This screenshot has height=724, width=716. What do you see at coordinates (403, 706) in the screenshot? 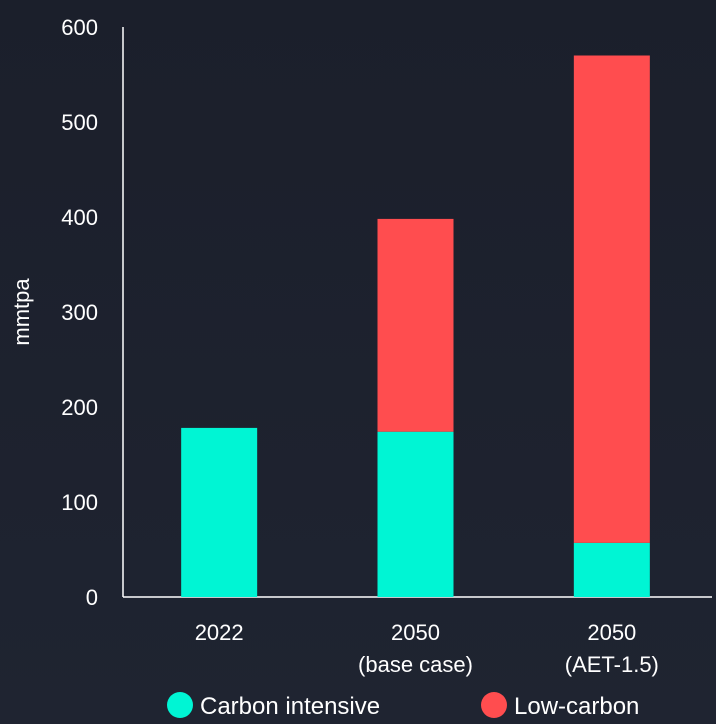
I see `legend: Carbon intensive Low-carbon` at bounding box center [403, 706].